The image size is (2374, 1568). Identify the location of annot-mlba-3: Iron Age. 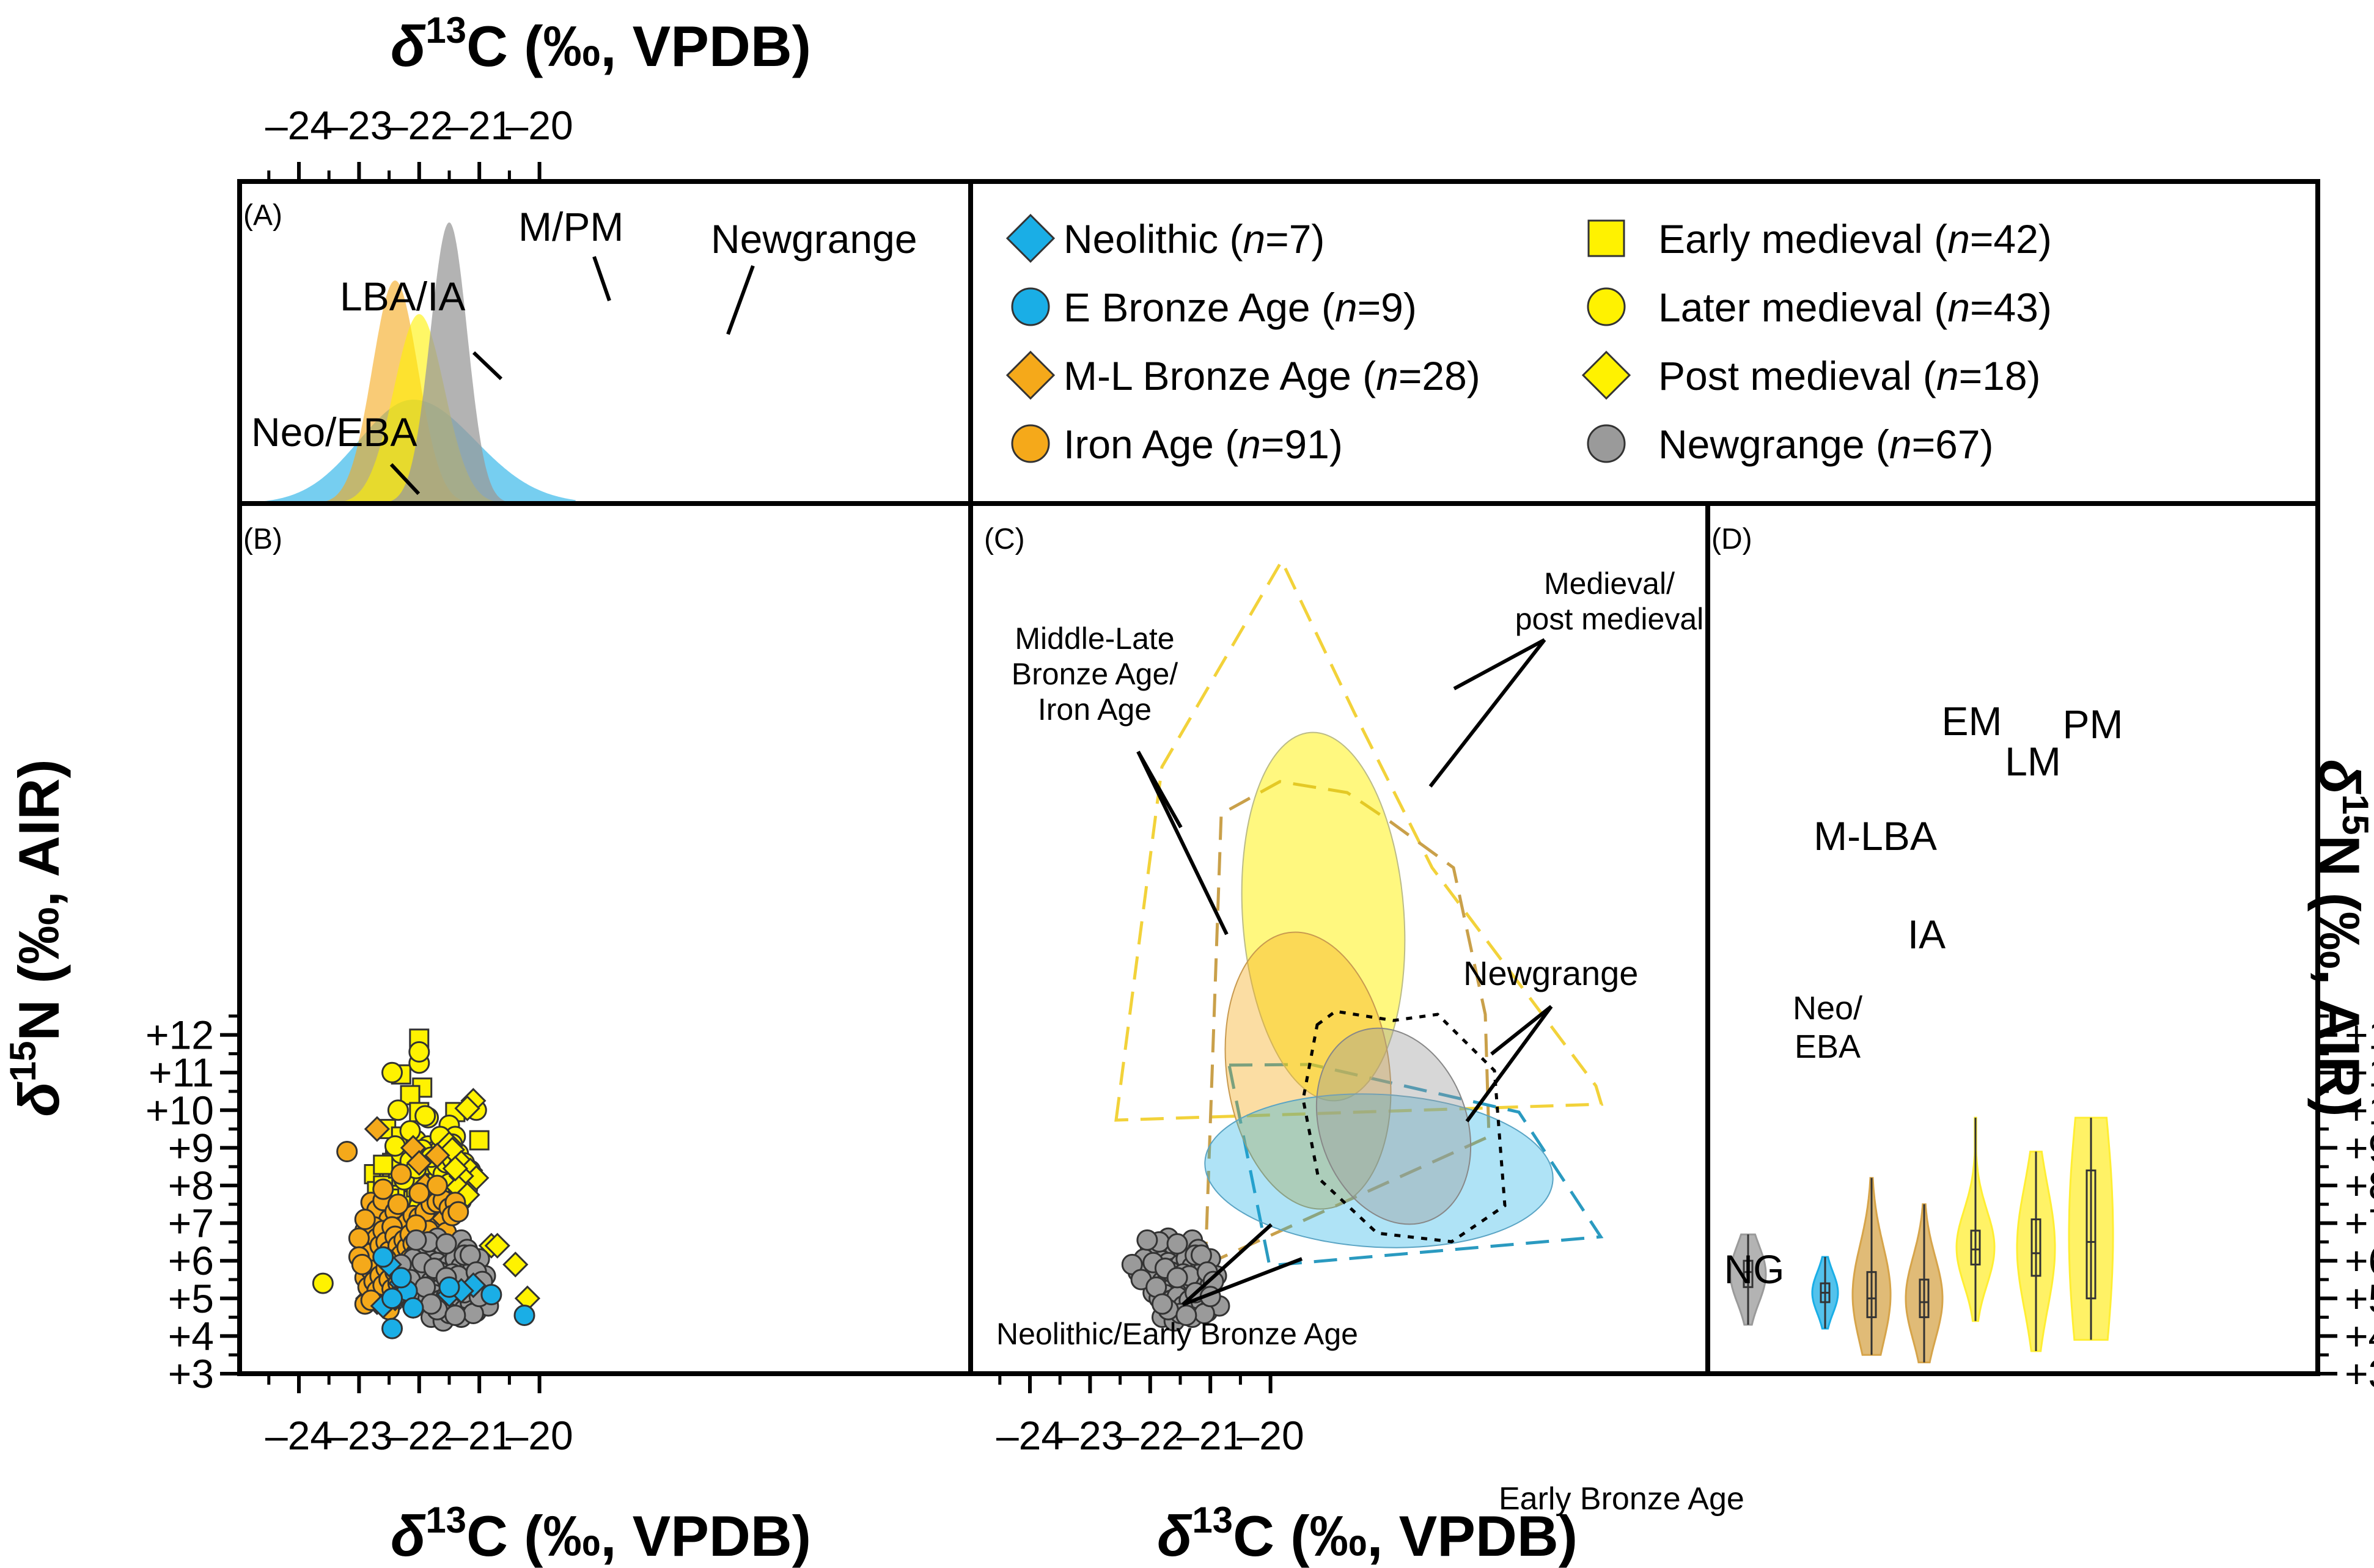
(1095, 709).